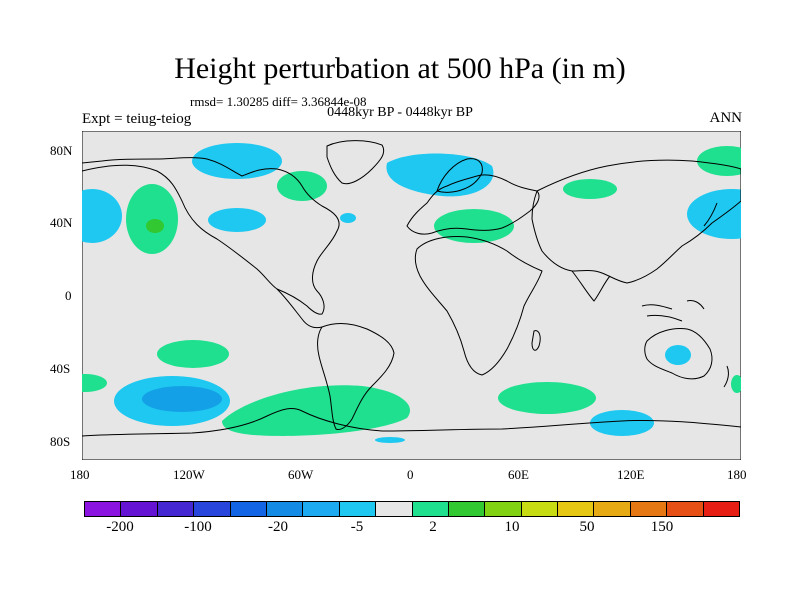 This screenshot has height=600, width=800. I want to click on neg-southern-ocean, so click(622, 423).